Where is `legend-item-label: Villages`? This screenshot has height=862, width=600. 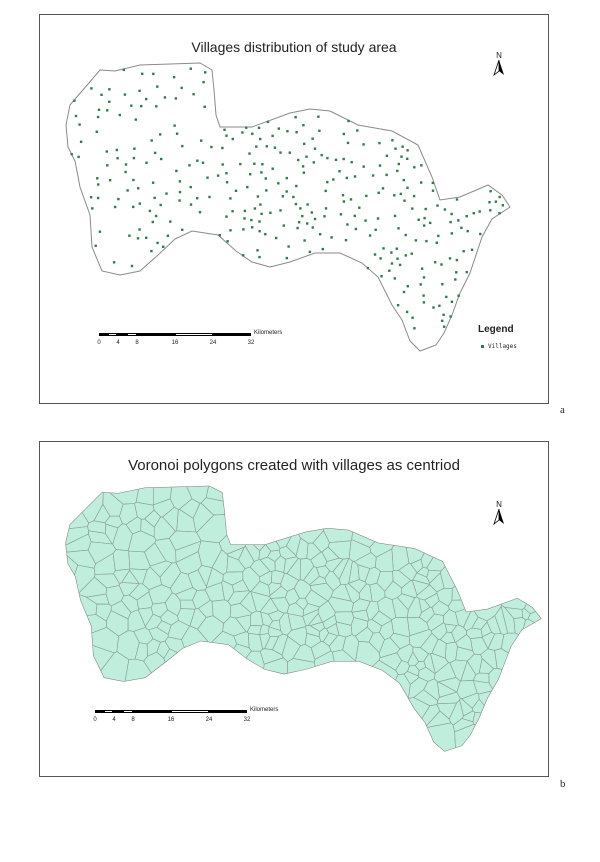
legend-item-label: Villages is located at coordinates (502, 346).